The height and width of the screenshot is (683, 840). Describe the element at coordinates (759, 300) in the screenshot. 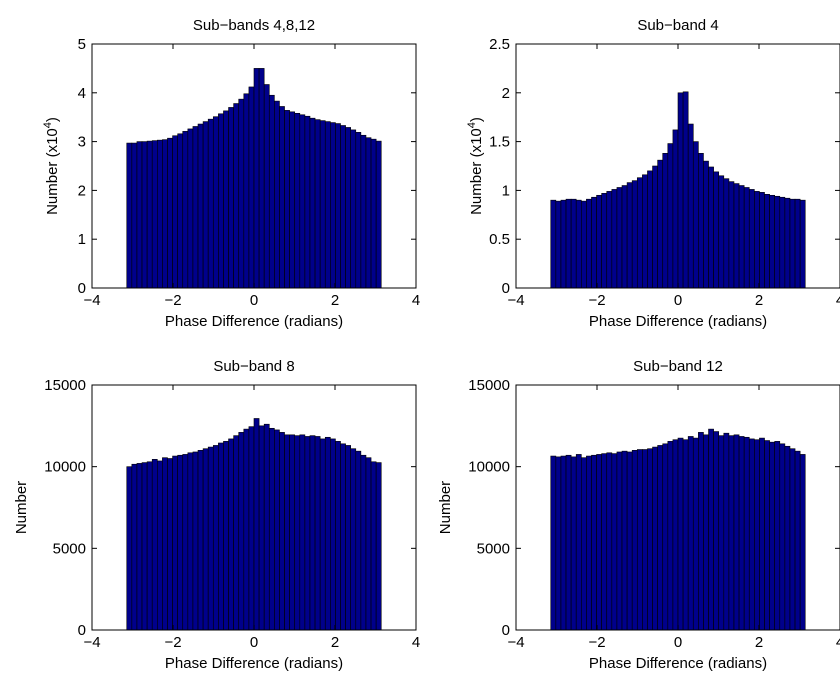

I see `x-tick-label: 2` at that location.